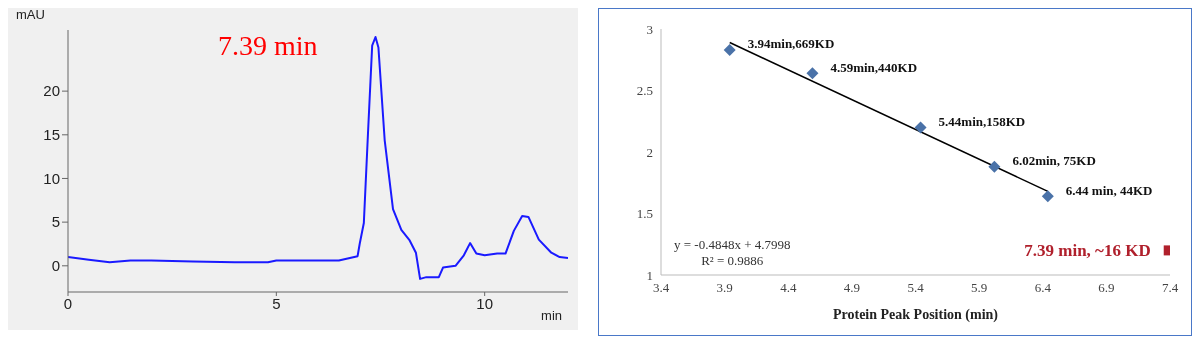  I want to click on annotation: y = -0.4848x + 4.7998, so click(732, 245).